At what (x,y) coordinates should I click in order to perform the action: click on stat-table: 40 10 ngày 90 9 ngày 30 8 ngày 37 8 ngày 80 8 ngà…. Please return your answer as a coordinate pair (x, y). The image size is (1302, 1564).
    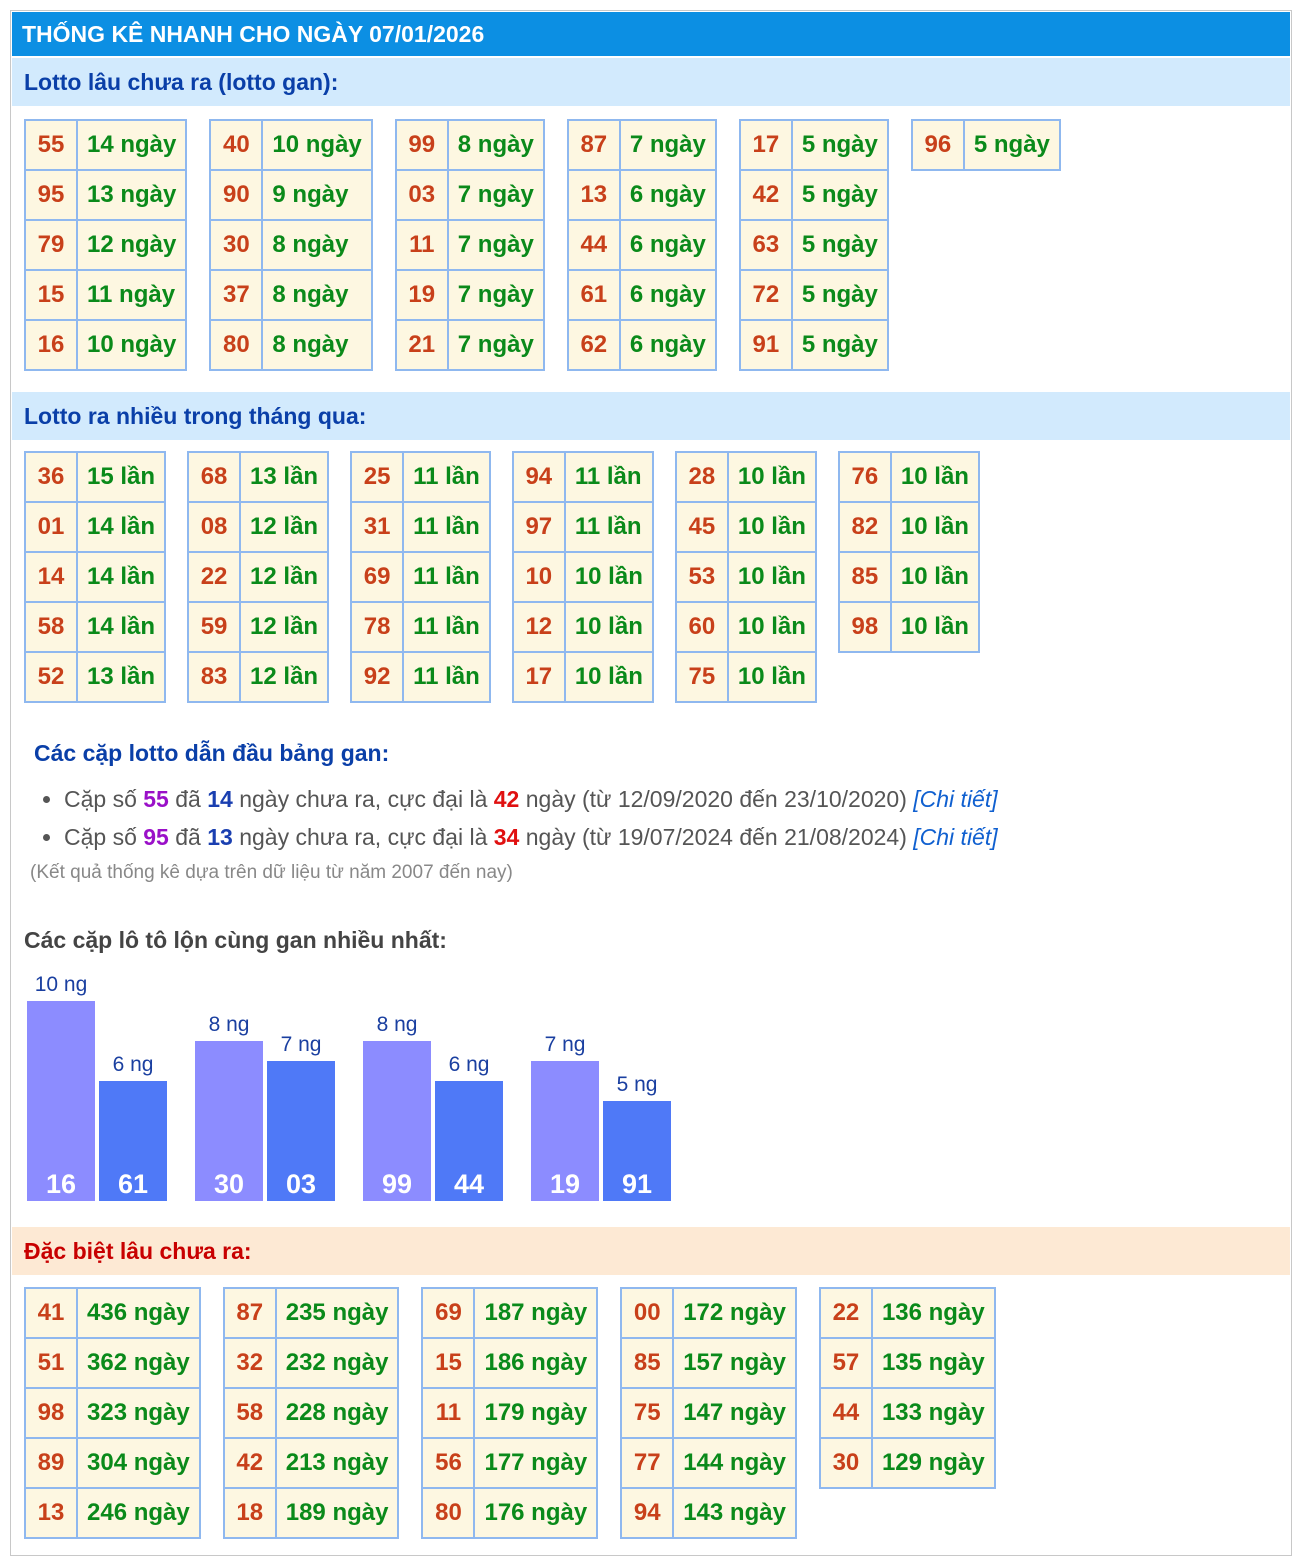
    Looking at the image, I should click on (291, 245).